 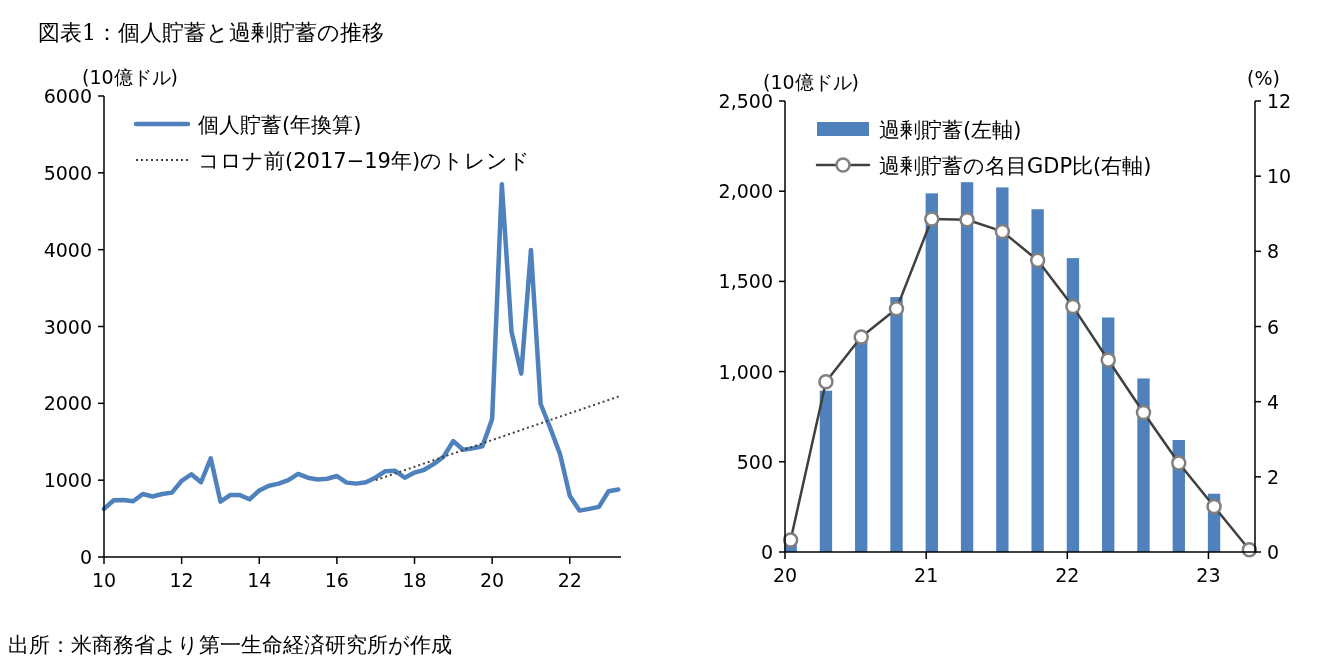 What do you see at coordinates (259, 580) in the screenshot?
I see `x-tick-label: 14` at bounding box center [259, 580].